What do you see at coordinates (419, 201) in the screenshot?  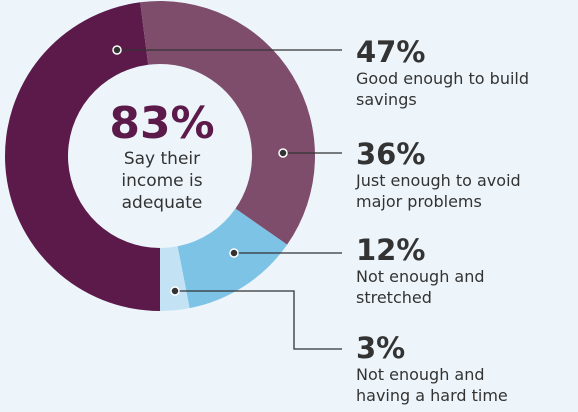 I see `slice-desc-line: major problems` at bounding box center [419, 201].